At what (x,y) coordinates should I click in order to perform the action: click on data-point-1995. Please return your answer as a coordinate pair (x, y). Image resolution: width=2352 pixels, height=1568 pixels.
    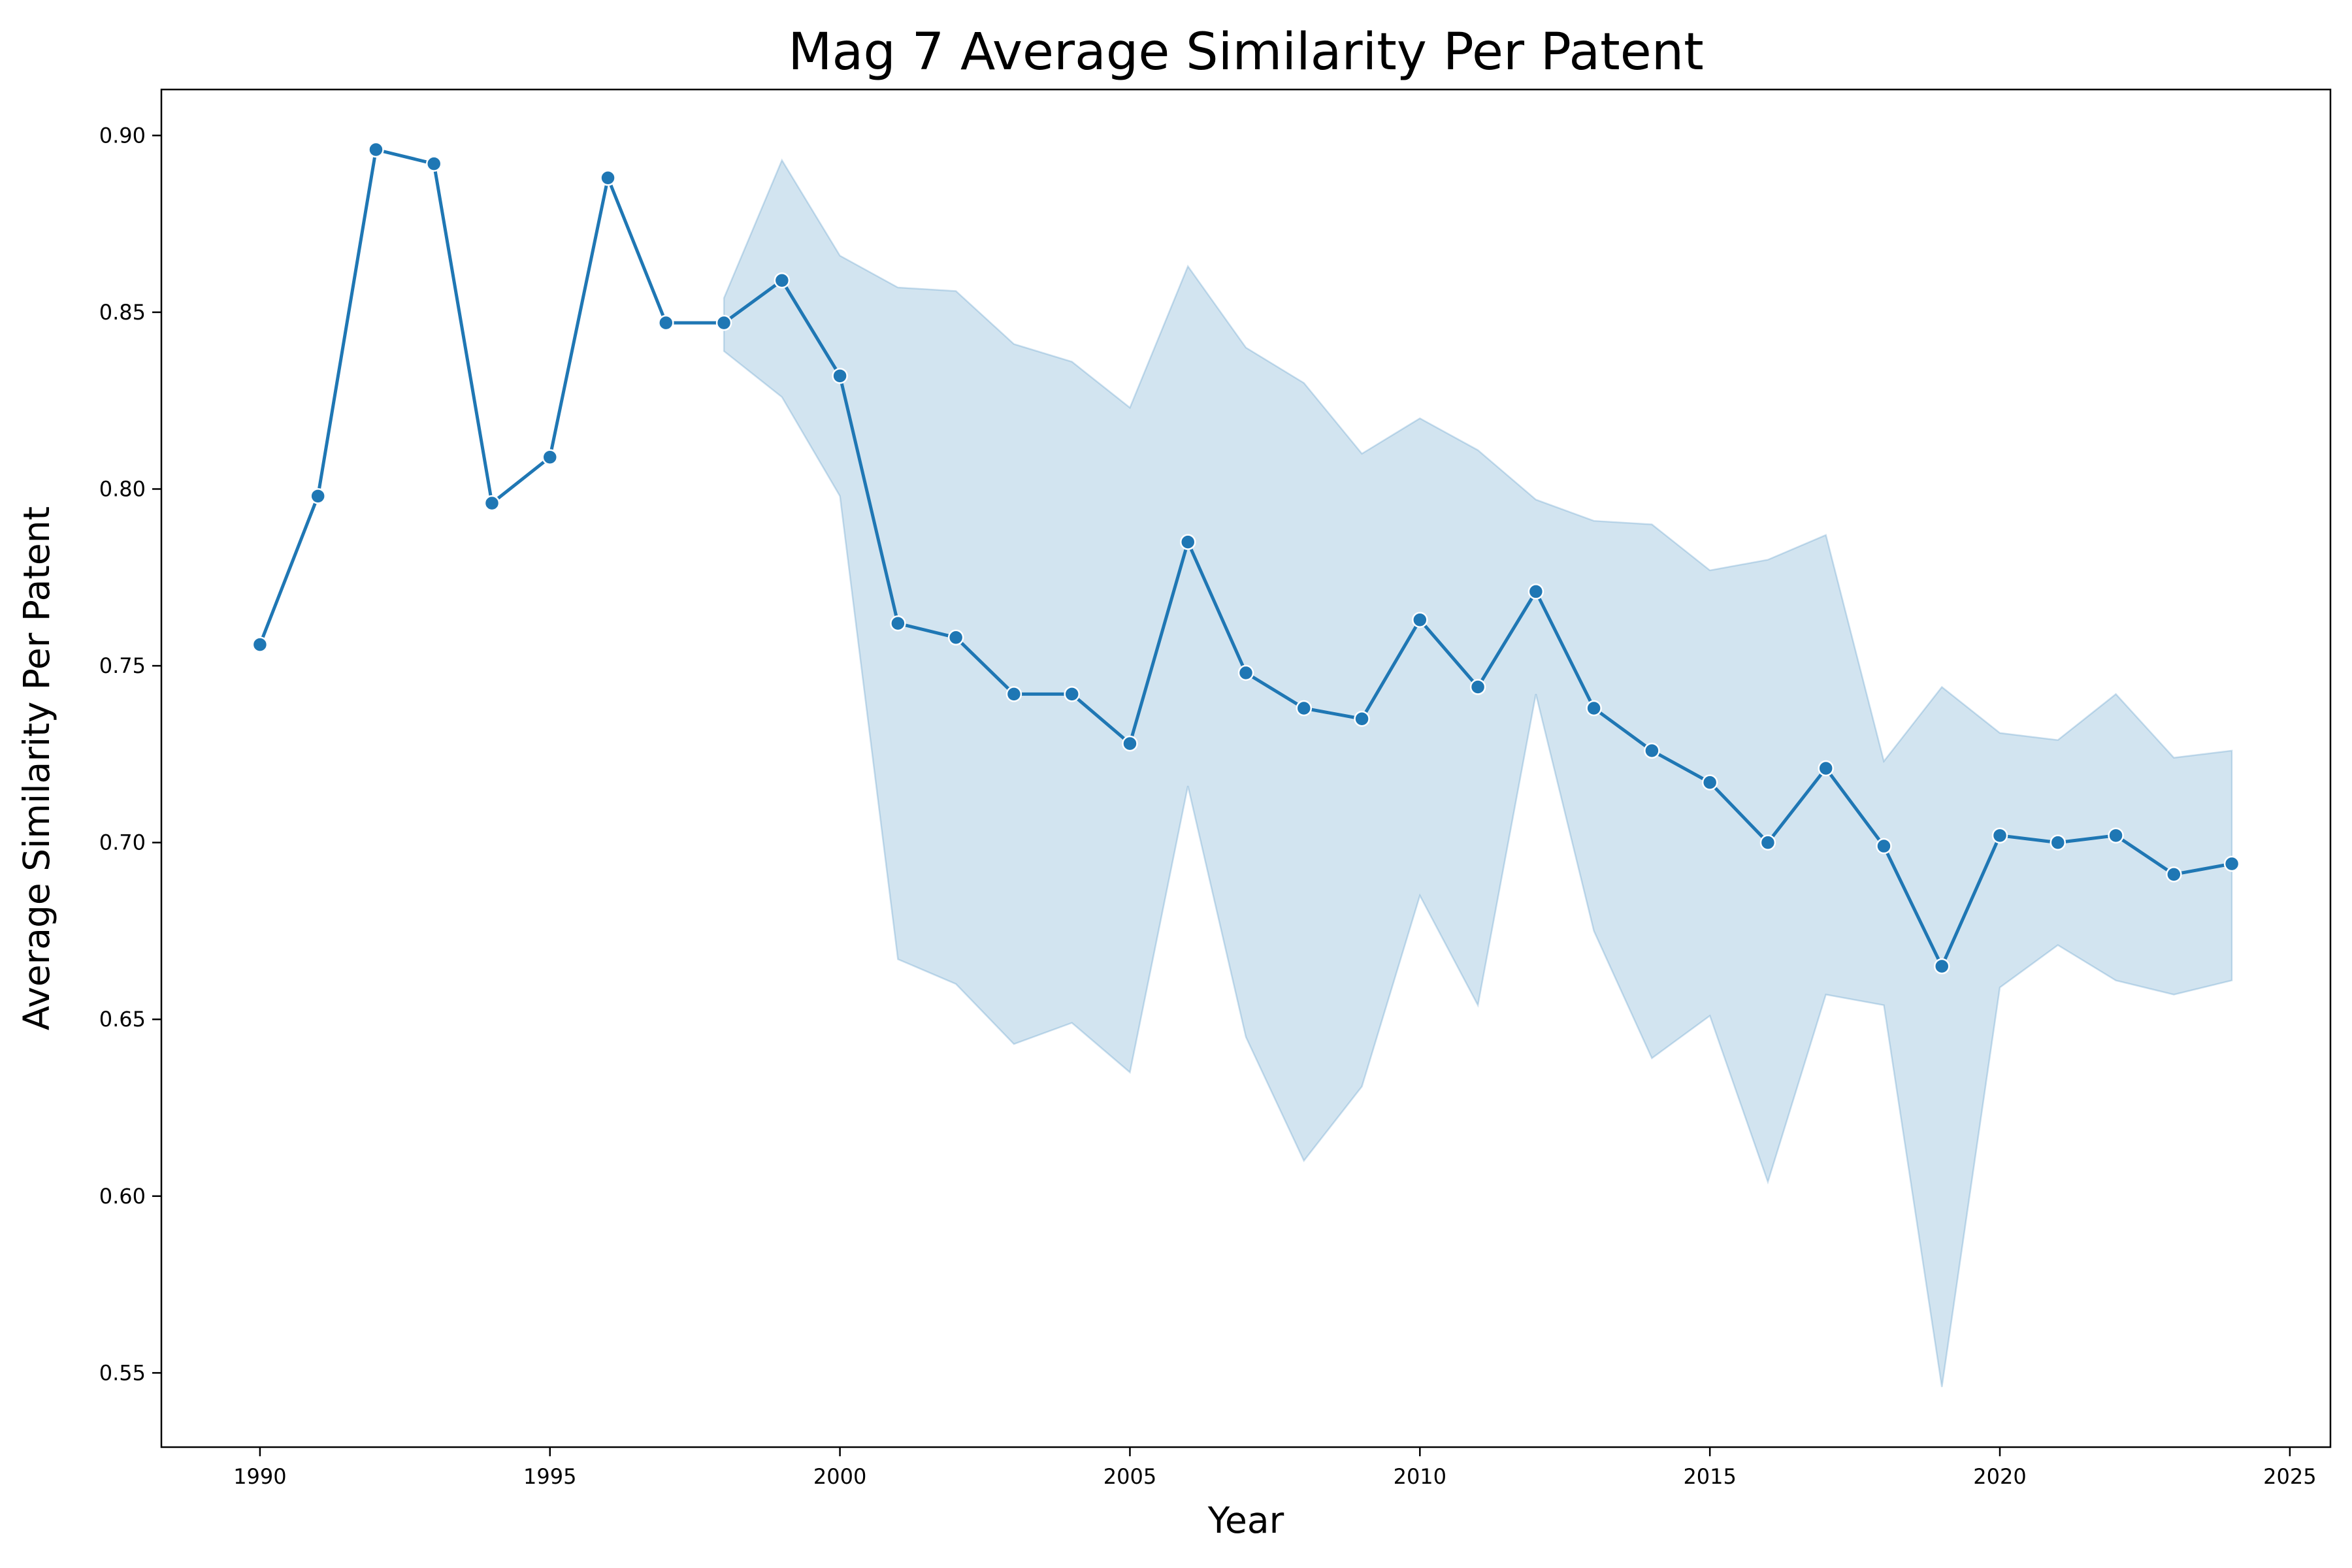
    Looking at the image, I should click on (550, 457).